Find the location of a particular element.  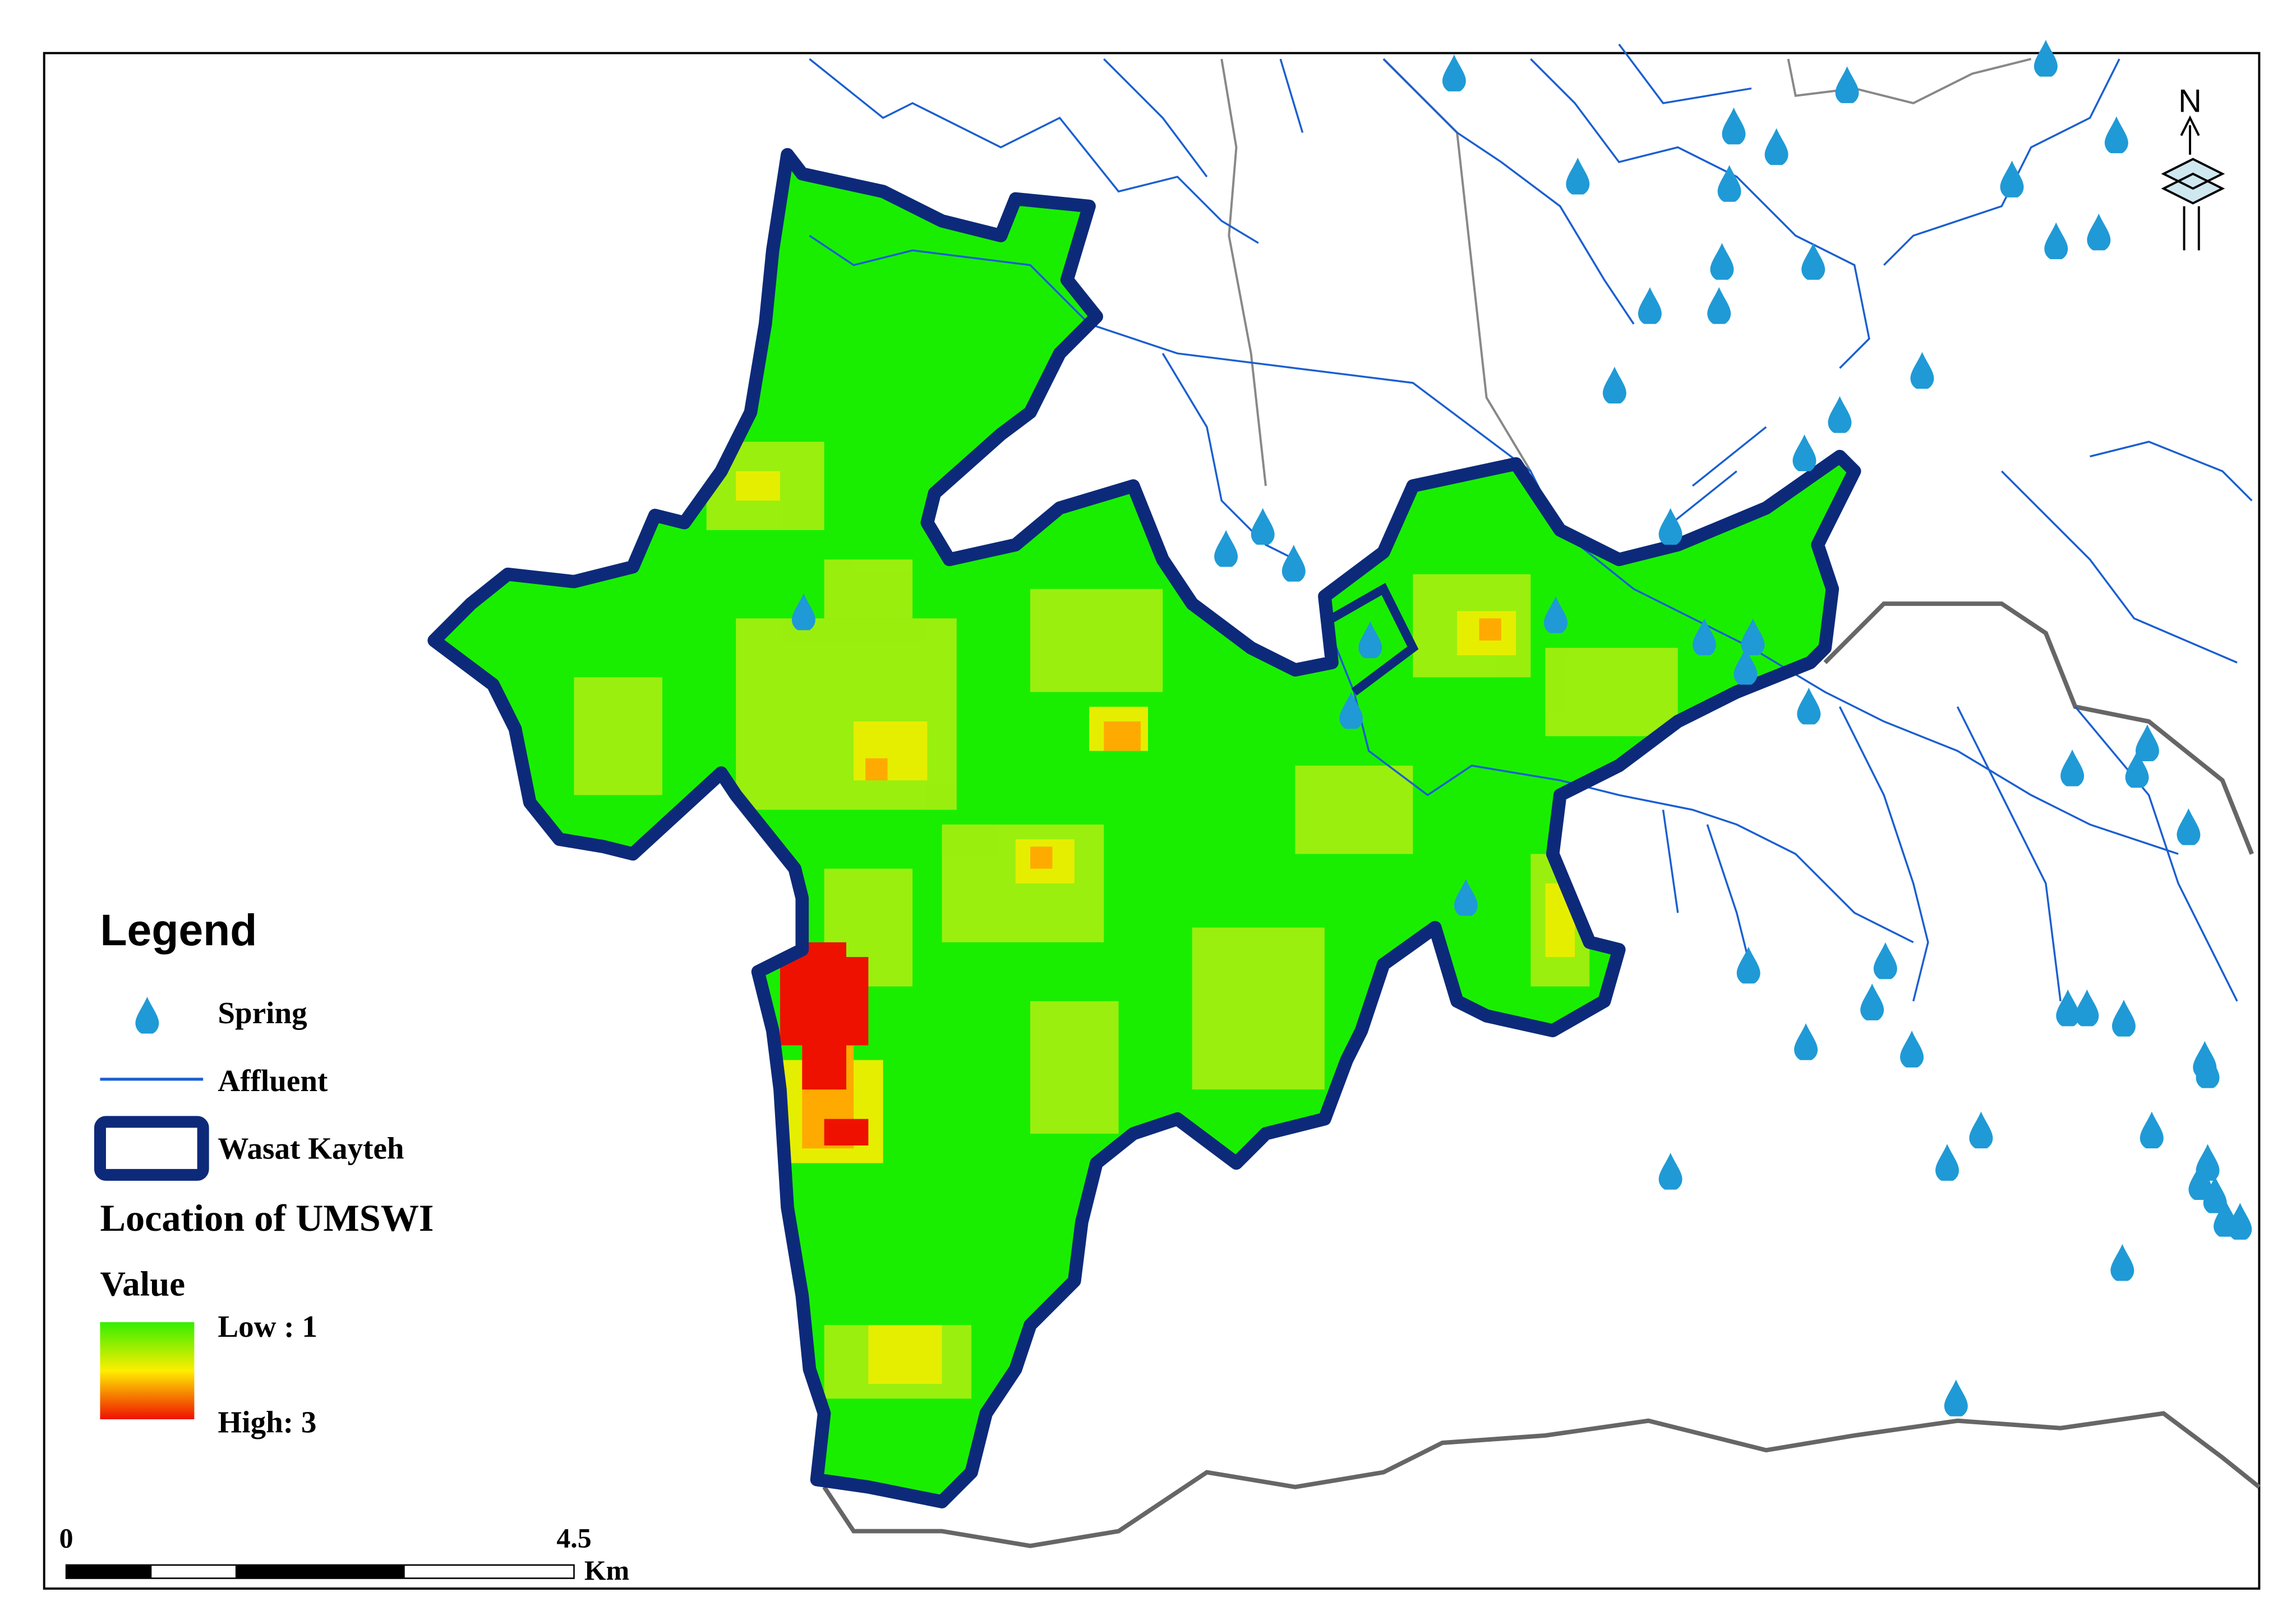

scale-start: 0 is located at coordinates (66, 1537).